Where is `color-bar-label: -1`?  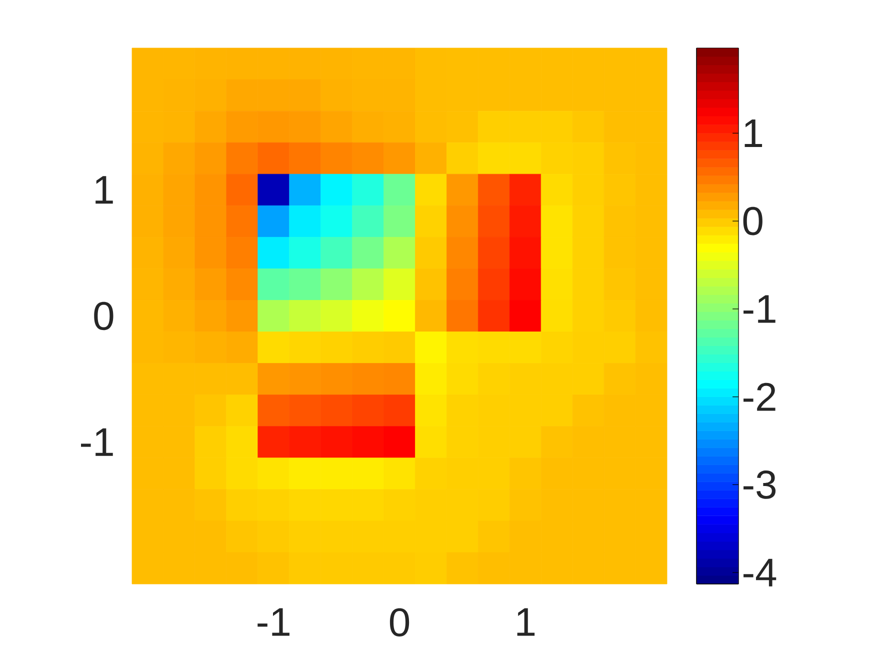 color-bar-label: -1 is located at coordinates (760, 309).